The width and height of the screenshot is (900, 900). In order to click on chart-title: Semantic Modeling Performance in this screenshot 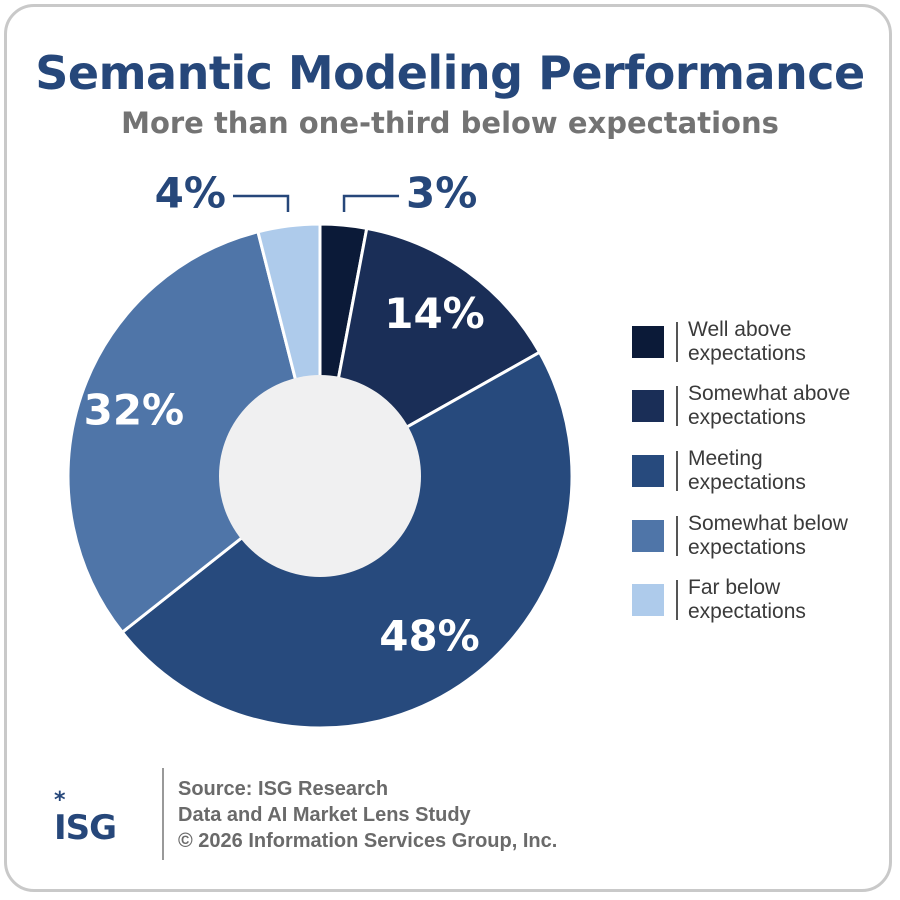, I will do `click(450, 73)`.